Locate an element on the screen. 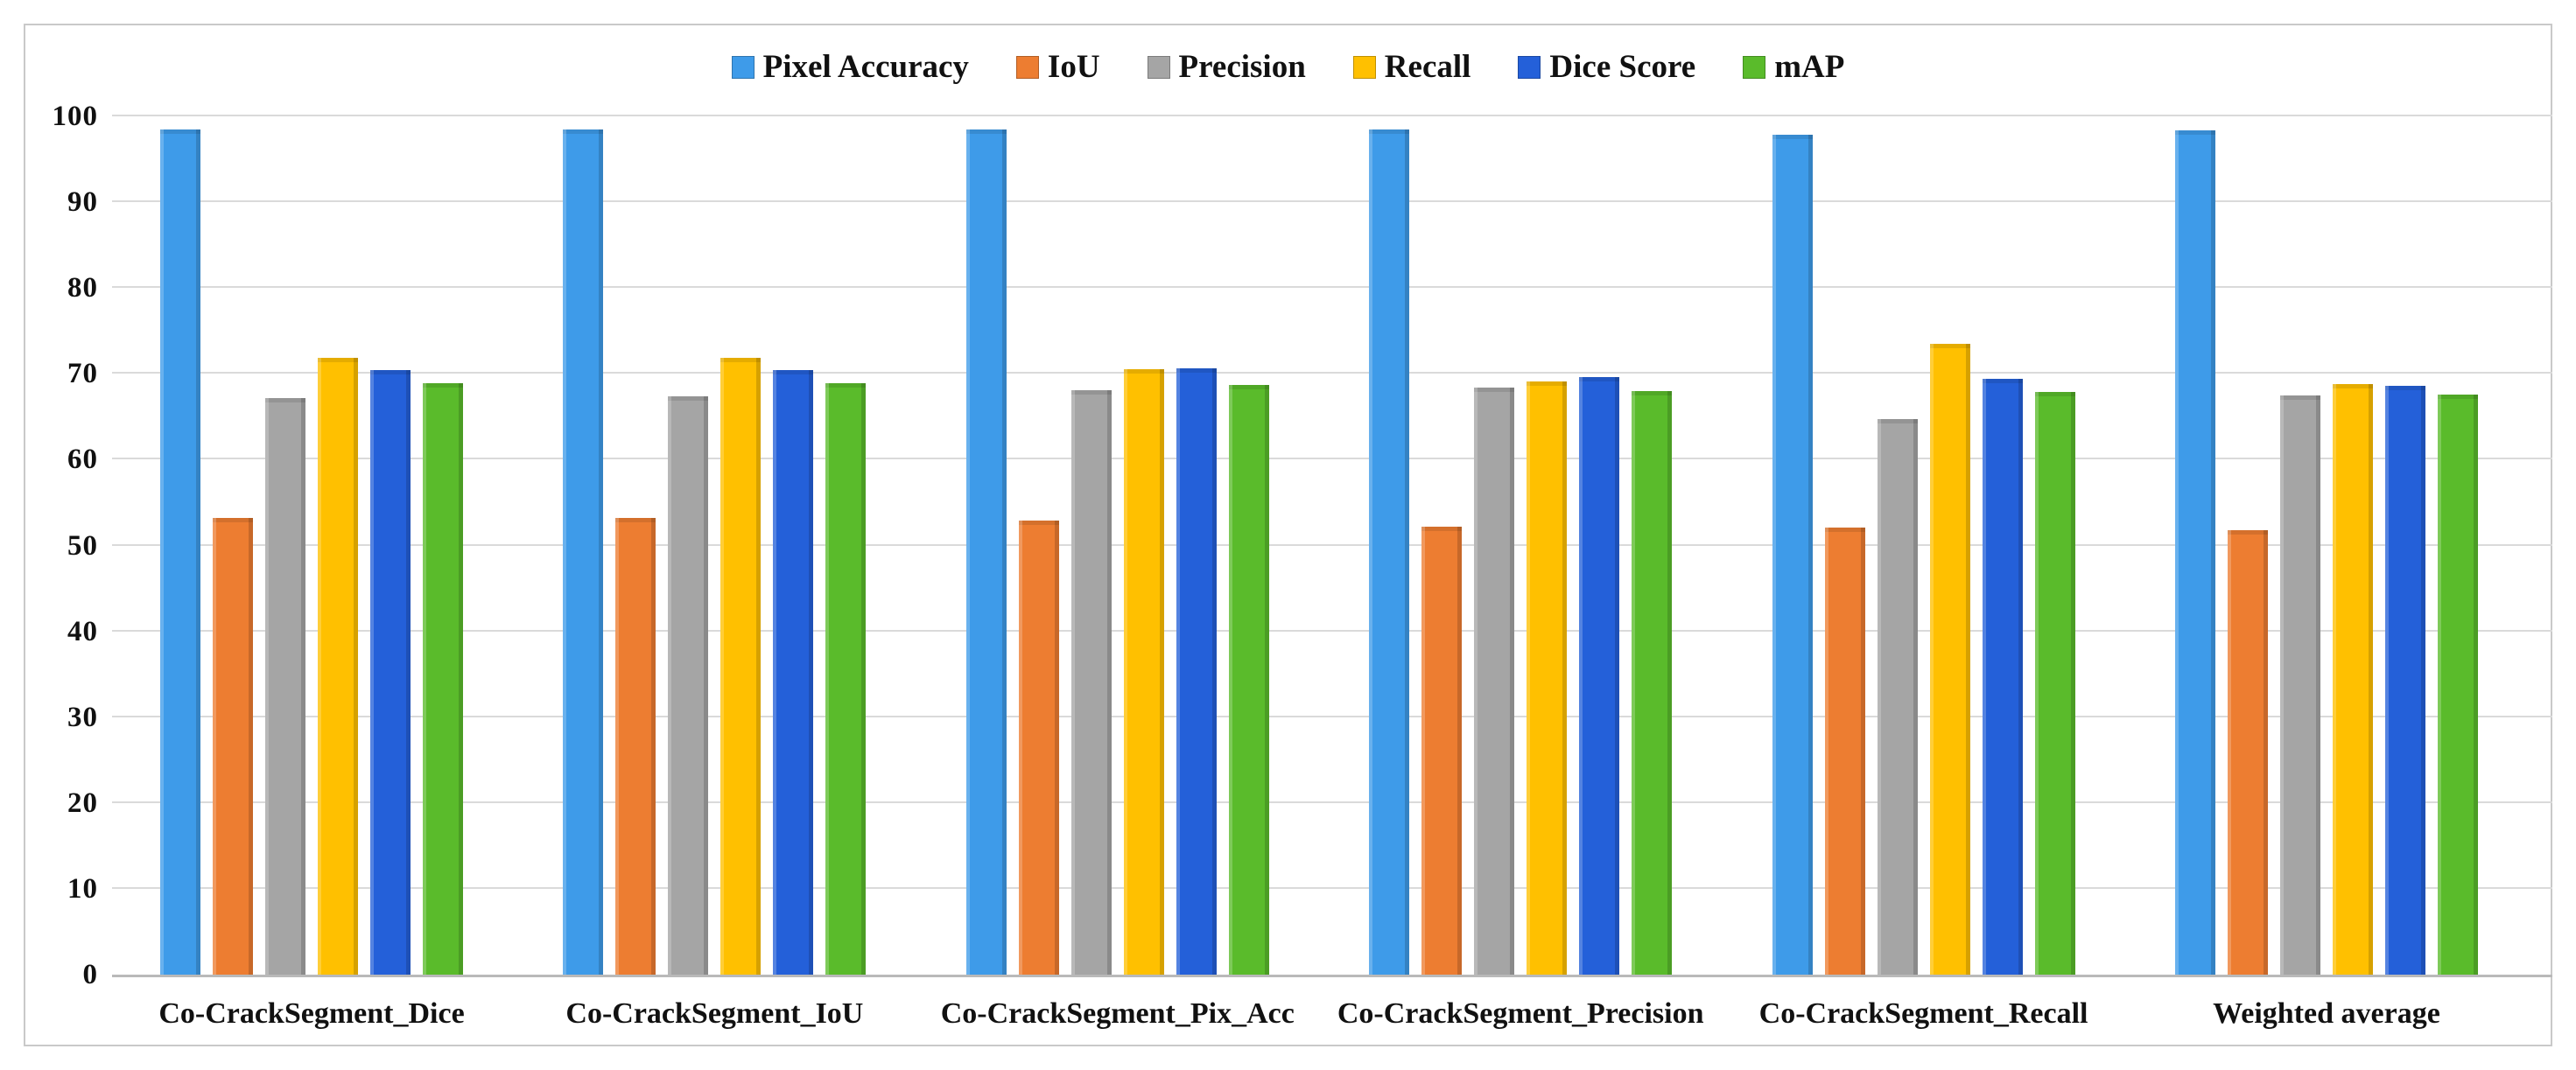  category-label-co-cracksegment-iou: Co-CrackSegment_IoU is located at coordinates (714, 1013).